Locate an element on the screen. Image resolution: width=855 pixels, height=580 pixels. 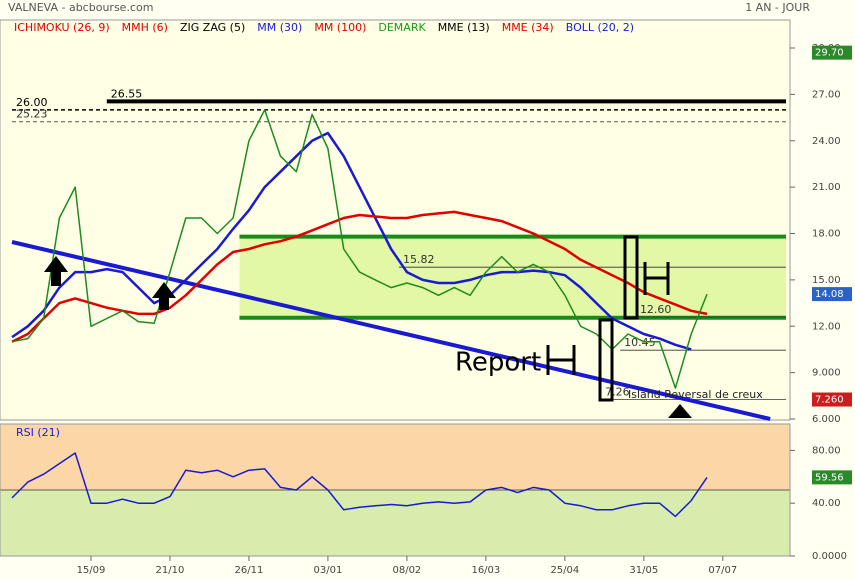
x-tick-label: 25/04 is located at coordinates (564, 570).